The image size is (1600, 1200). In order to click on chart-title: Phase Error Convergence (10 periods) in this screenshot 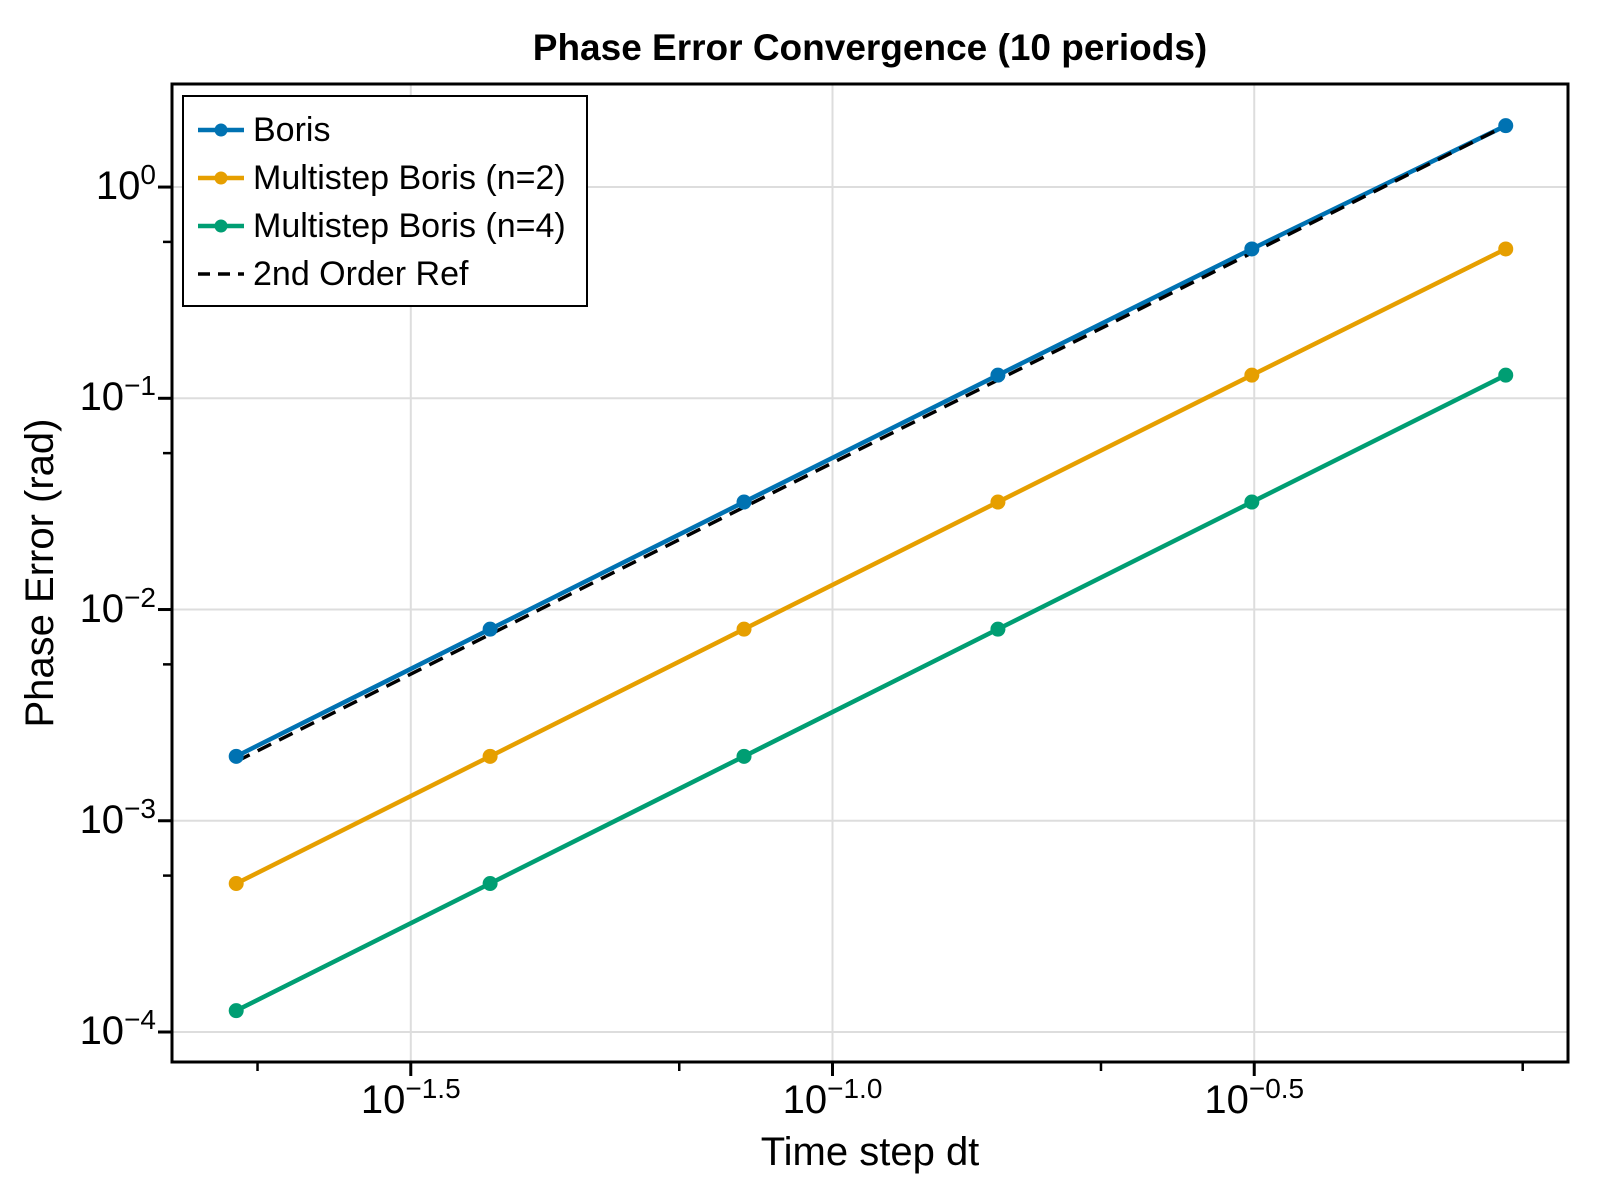, I will do `click(870, 47)`.